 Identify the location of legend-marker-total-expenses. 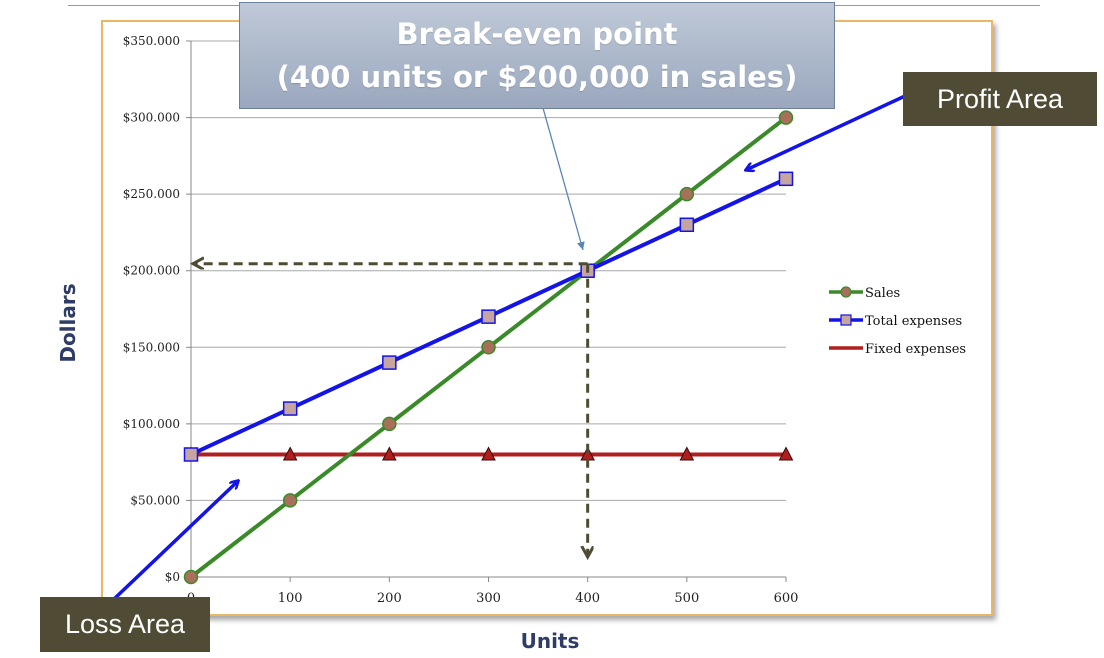
(846, 320).